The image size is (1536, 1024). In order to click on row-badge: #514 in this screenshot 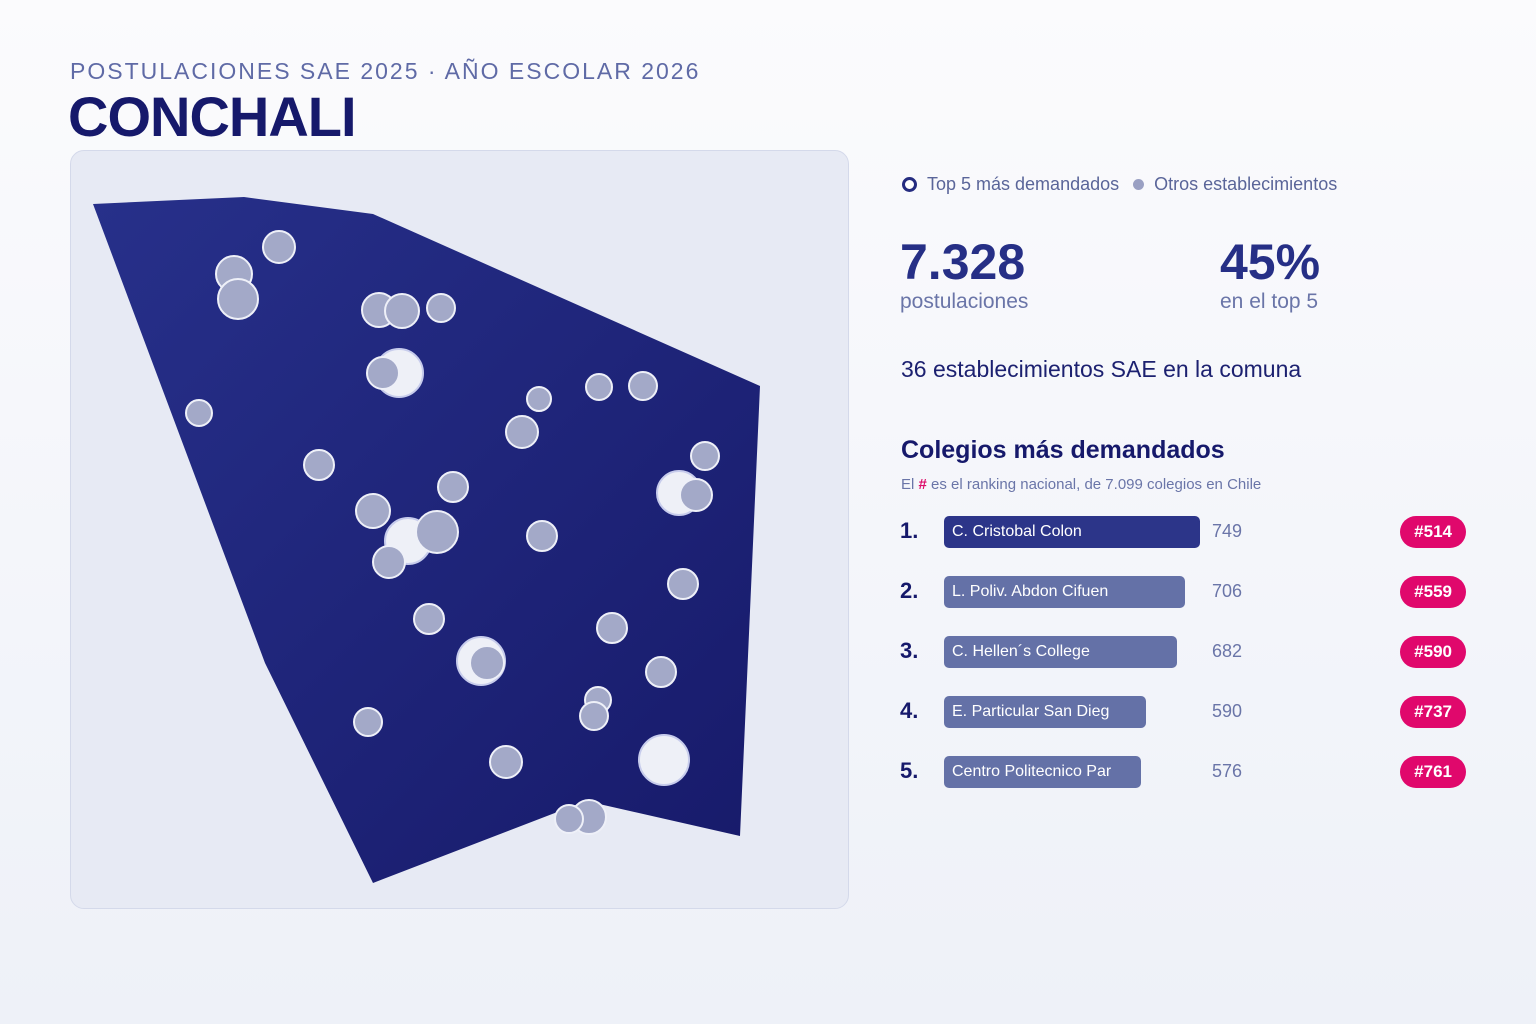, I will do `click(1433, 532)`.